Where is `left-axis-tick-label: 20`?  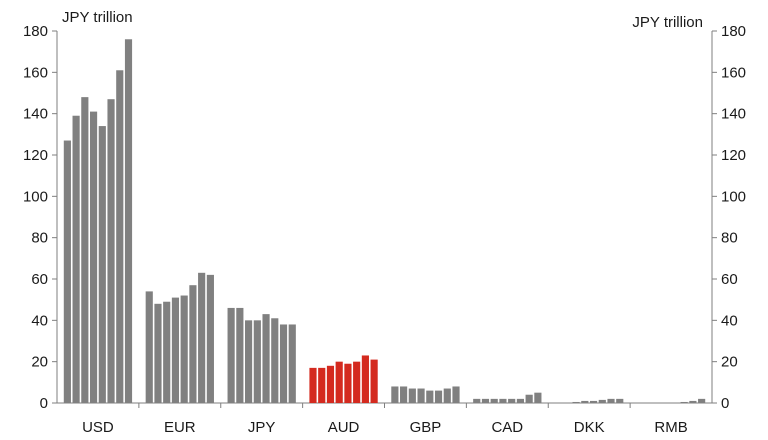
left-axis-tick-label: 20 is located at coordinates (39, 362).